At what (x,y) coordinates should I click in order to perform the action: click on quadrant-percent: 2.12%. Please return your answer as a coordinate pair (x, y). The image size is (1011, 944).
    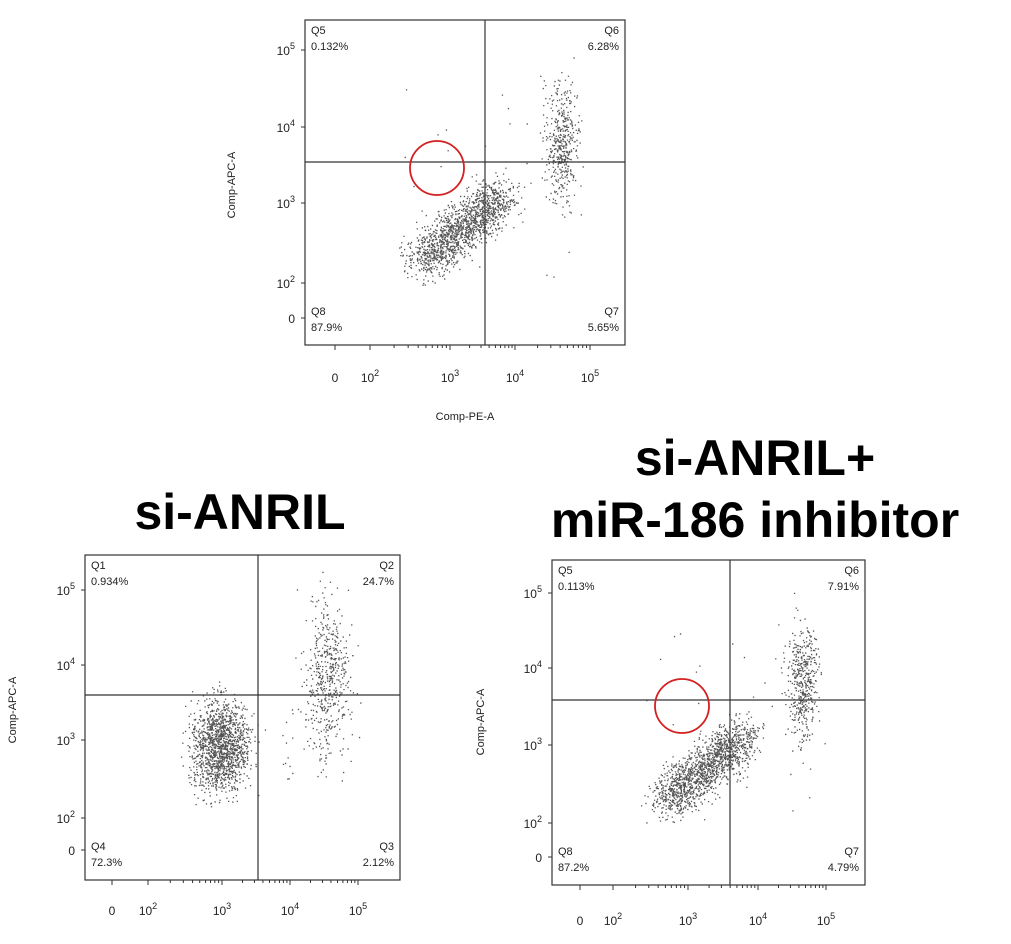
    Looking at the image, I should click on (378, 863).